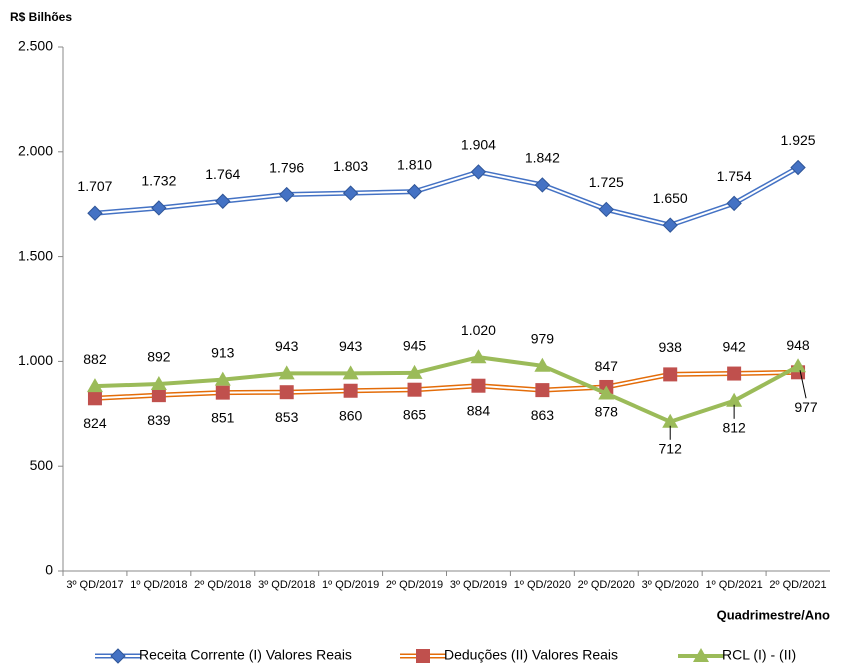 This screenshot has width=841, height=670. Describe the element at coordinates (223, 352) in the screenshot. I see `data-label: 913` at that location.